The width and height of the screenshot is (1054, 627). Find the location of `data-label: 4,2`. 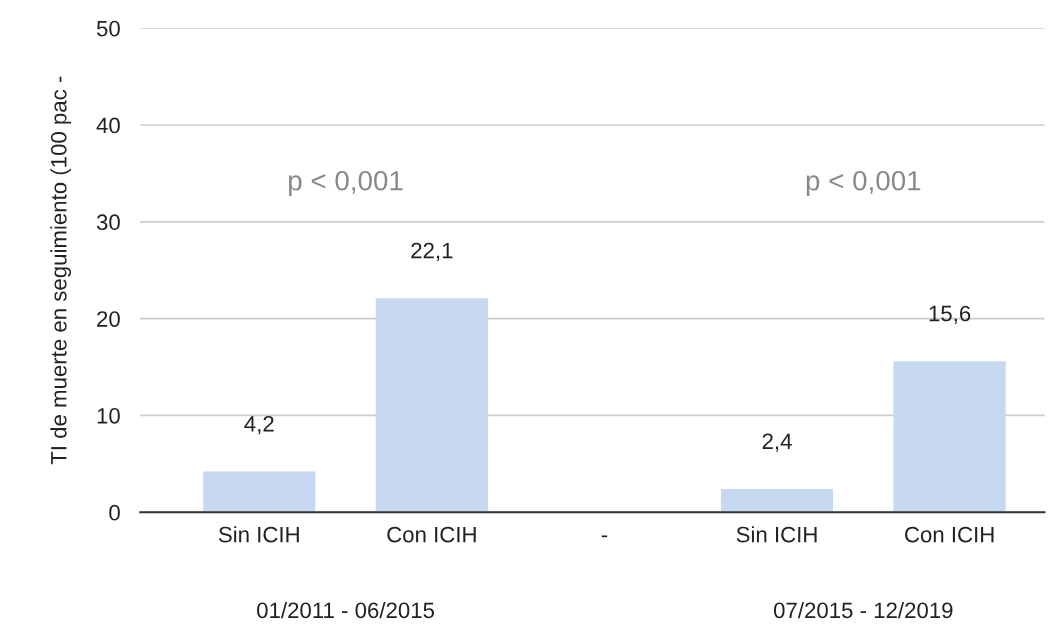

data-label: 4,2 is located at coordinates (259, 425).